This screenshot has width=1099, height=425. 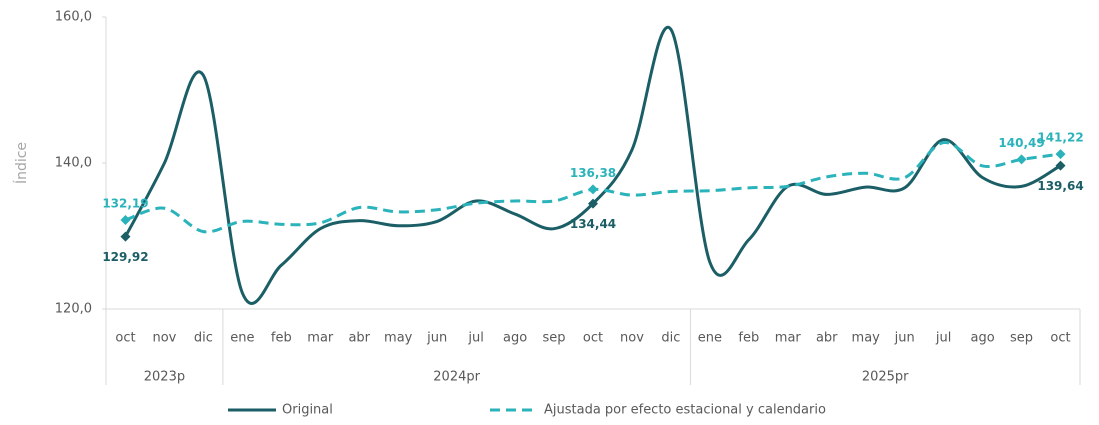 What do you see at coordinates (885, 377) in the screenshot?
I see `group-label: 2025pr` at bounding box center [885, 377].